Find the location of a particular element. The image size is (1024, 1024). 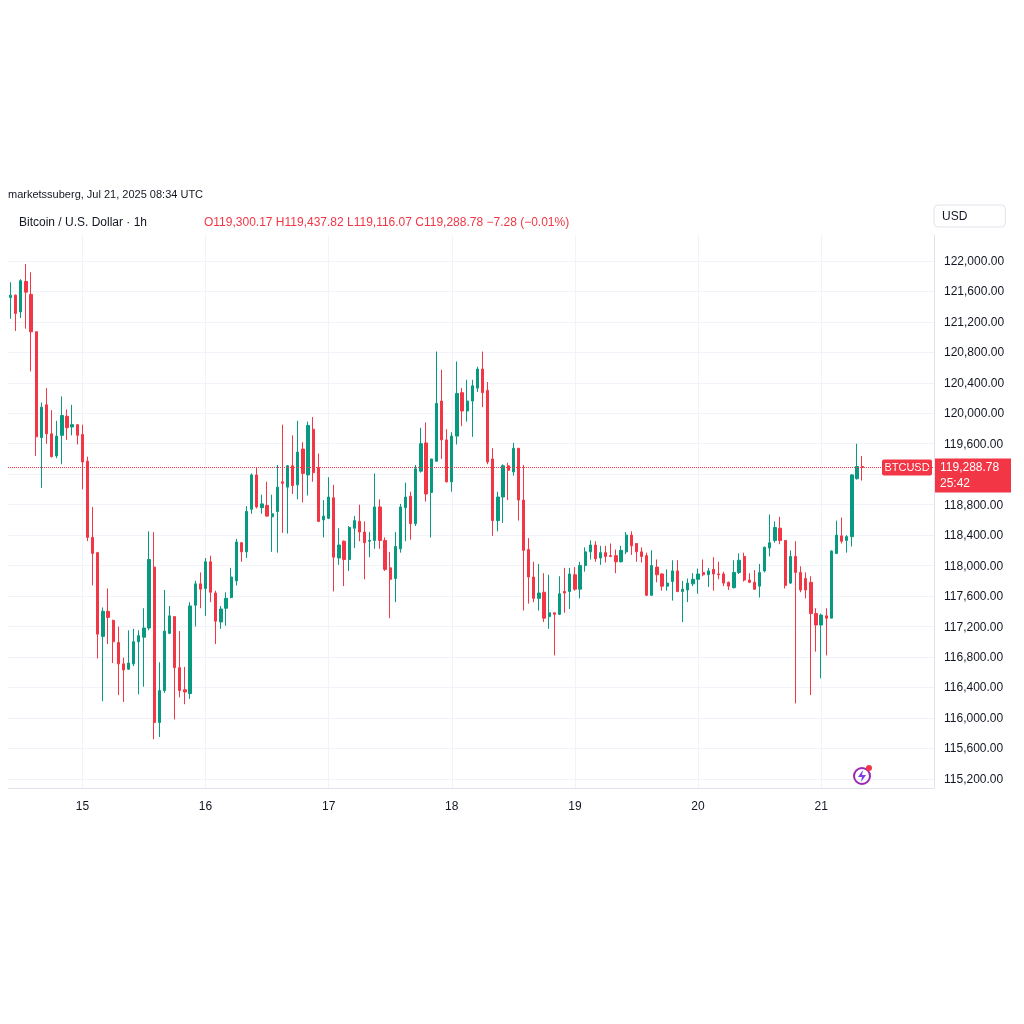

y-tick-label: 122,000.00 is located at coordinates (974, 260).